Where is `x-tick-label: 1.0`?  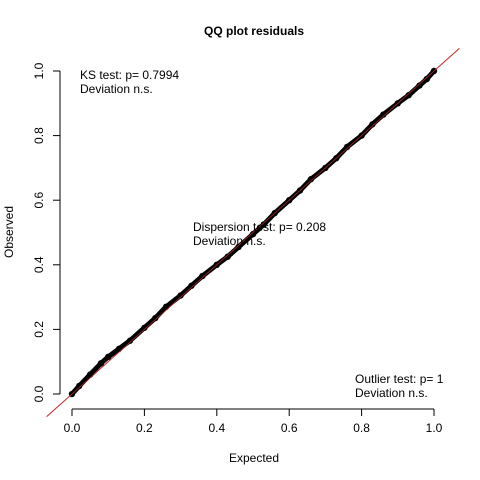
x-tick-label: 1.0 is located at coordinates (434, 428).